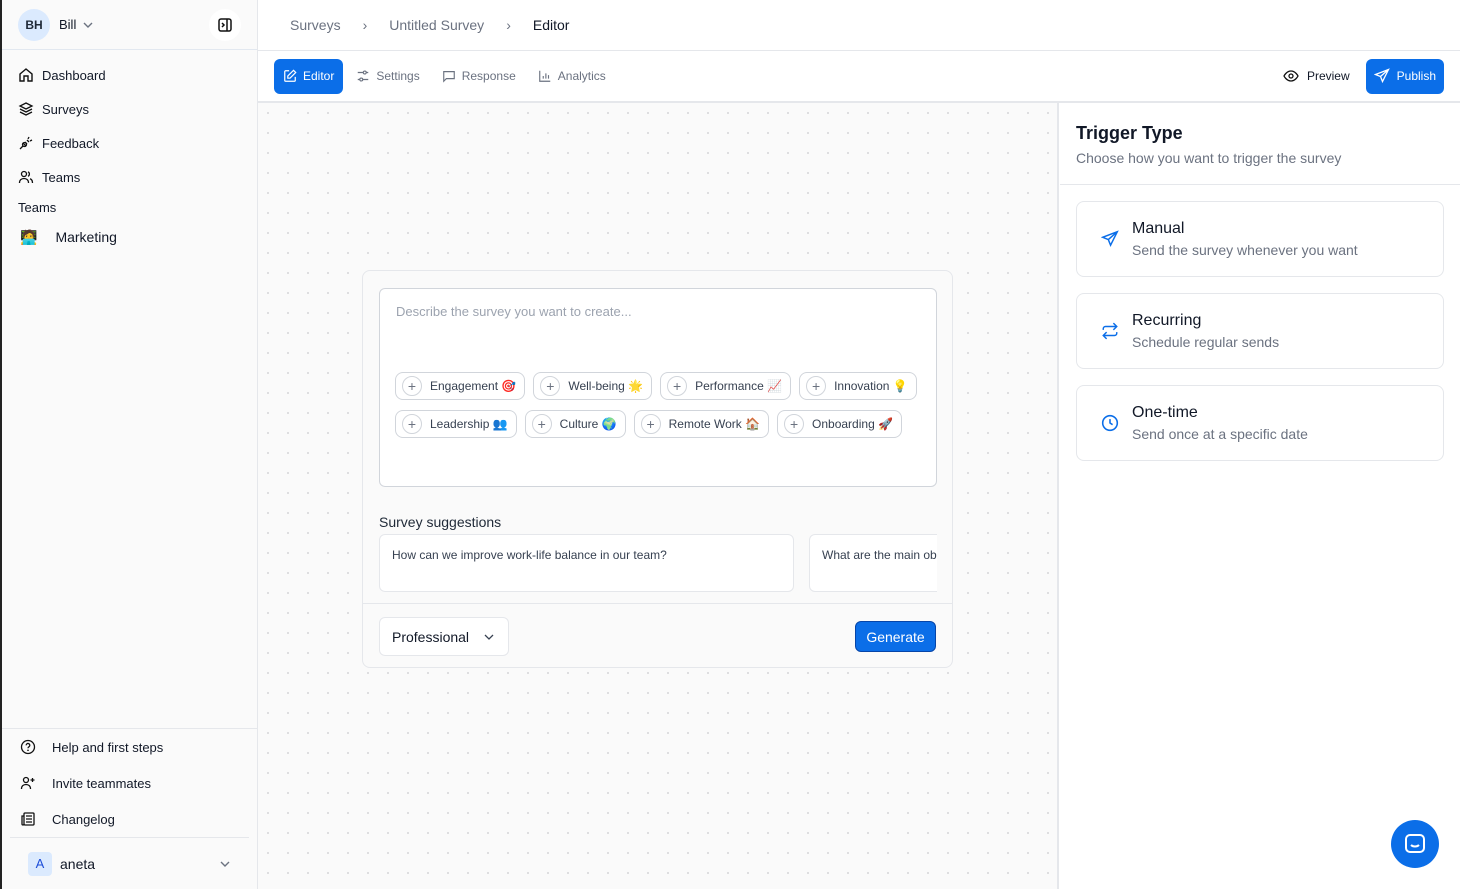 This screenshot has height=889, width=1460. What do you see at coordinates (78, 863) in the screenshot?
I see `account-name: aneta` at bounding box center [78, 863].